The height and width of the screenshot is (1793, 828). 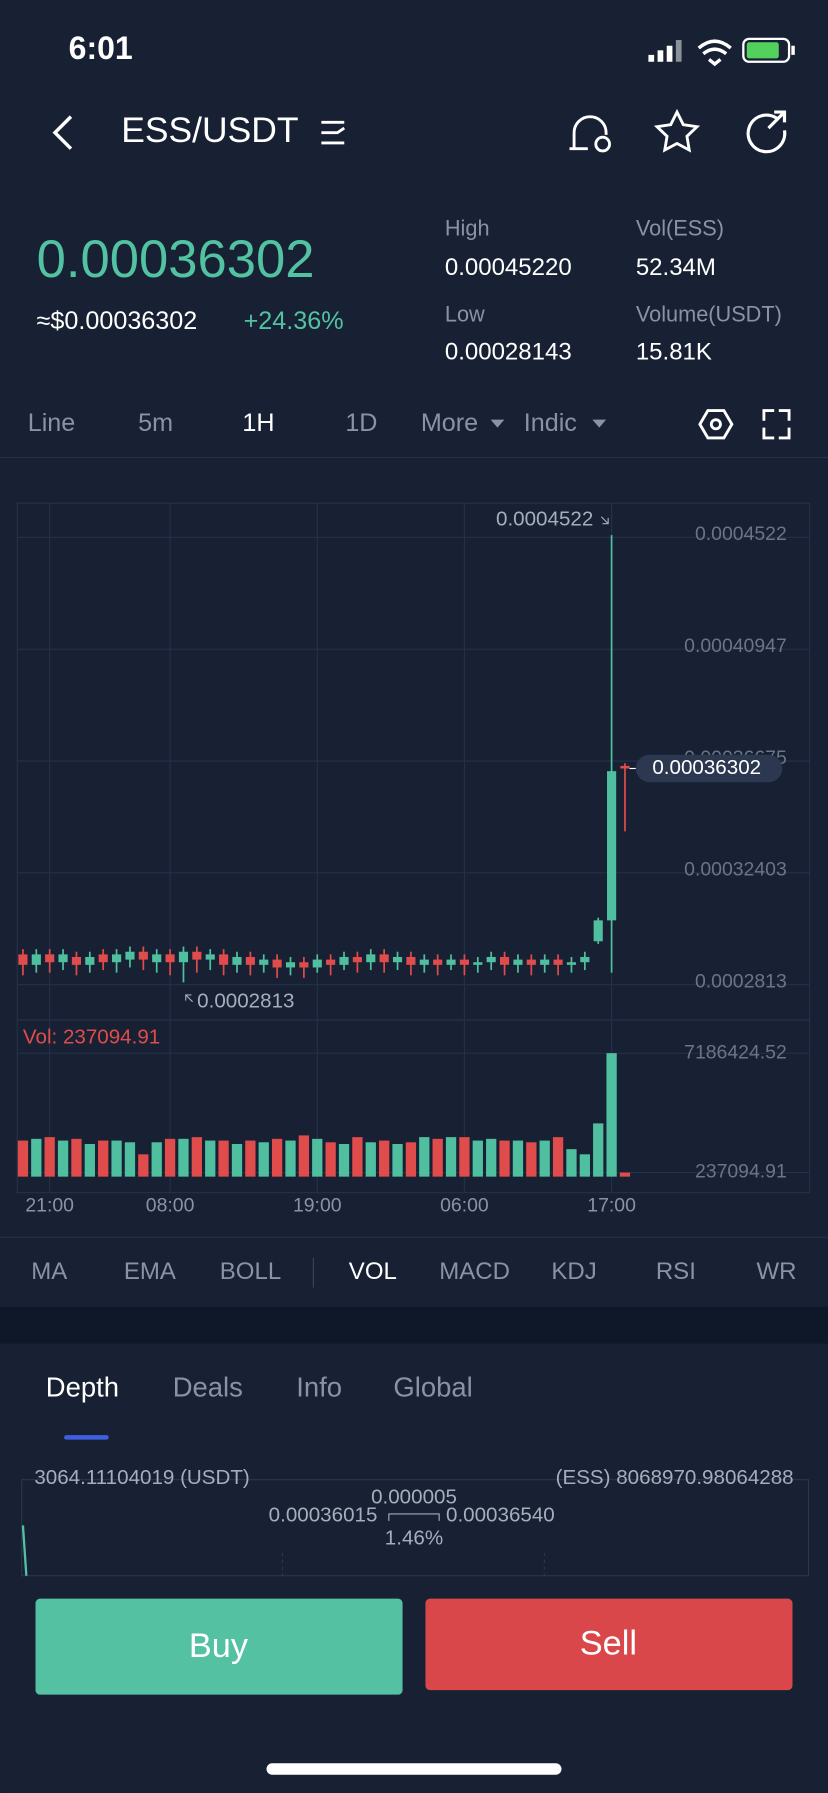 I want to click on sell-label: Sell, so click(x=608, y=1644).